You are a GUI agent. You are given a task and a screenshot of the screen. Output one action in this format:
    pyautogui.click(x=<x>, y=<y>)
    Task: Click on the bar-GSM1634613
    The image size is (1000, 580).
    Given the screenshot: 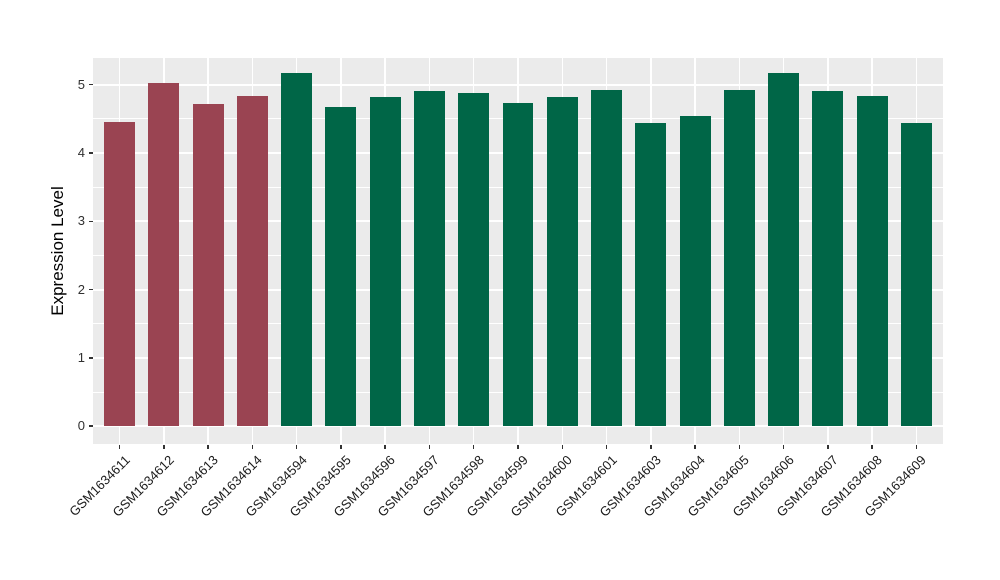 What is the action you would take?
    pyautogui.click(x=208, y=265)
    